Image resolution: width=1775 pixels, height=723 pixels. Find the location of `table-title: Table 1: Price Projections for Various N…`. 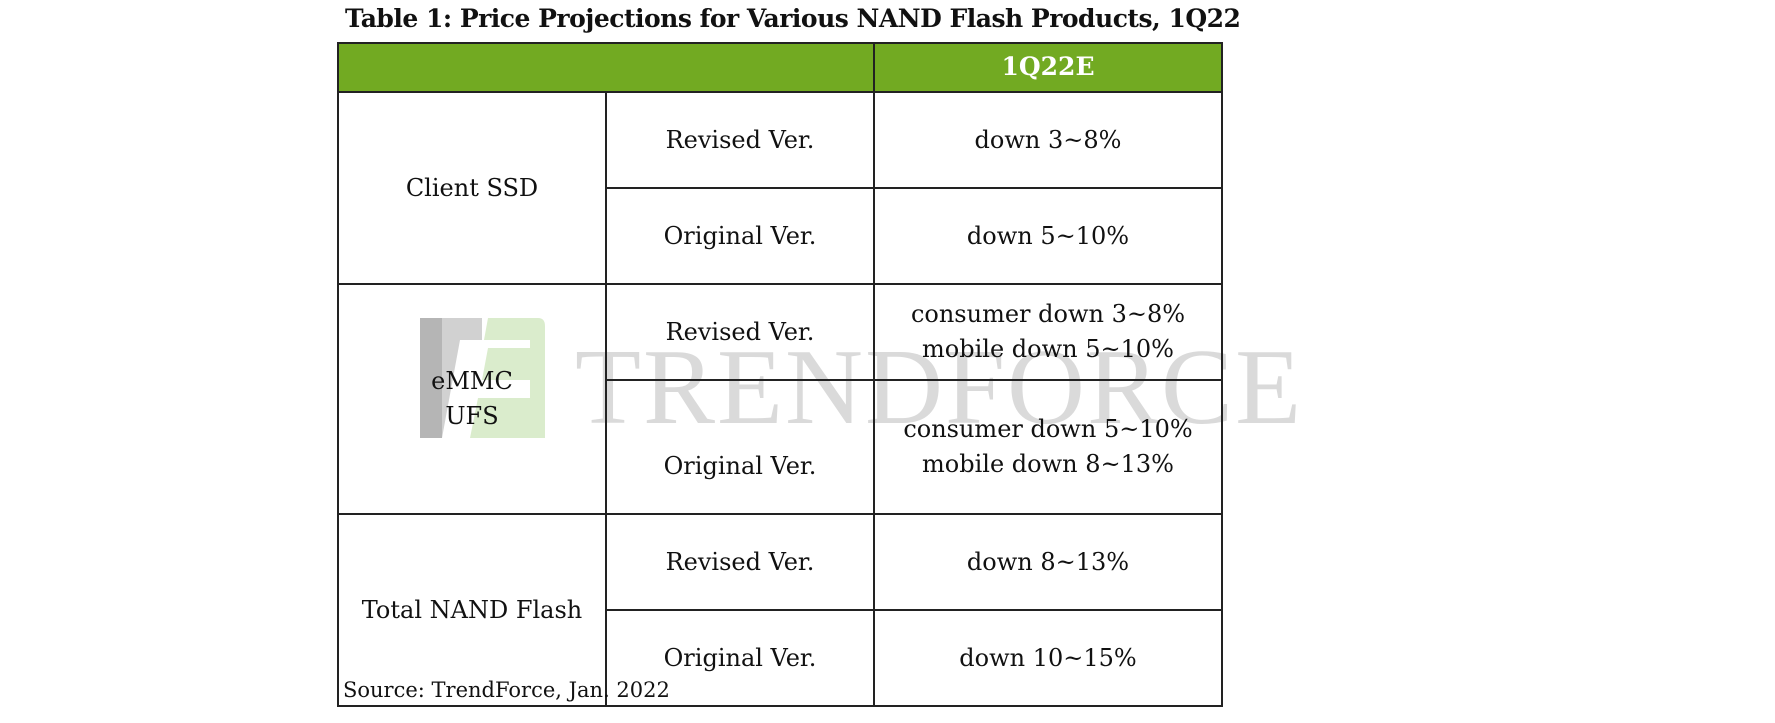

table-title: Table 1: Price Projections for Various N… is located at coordinates (793, 18).